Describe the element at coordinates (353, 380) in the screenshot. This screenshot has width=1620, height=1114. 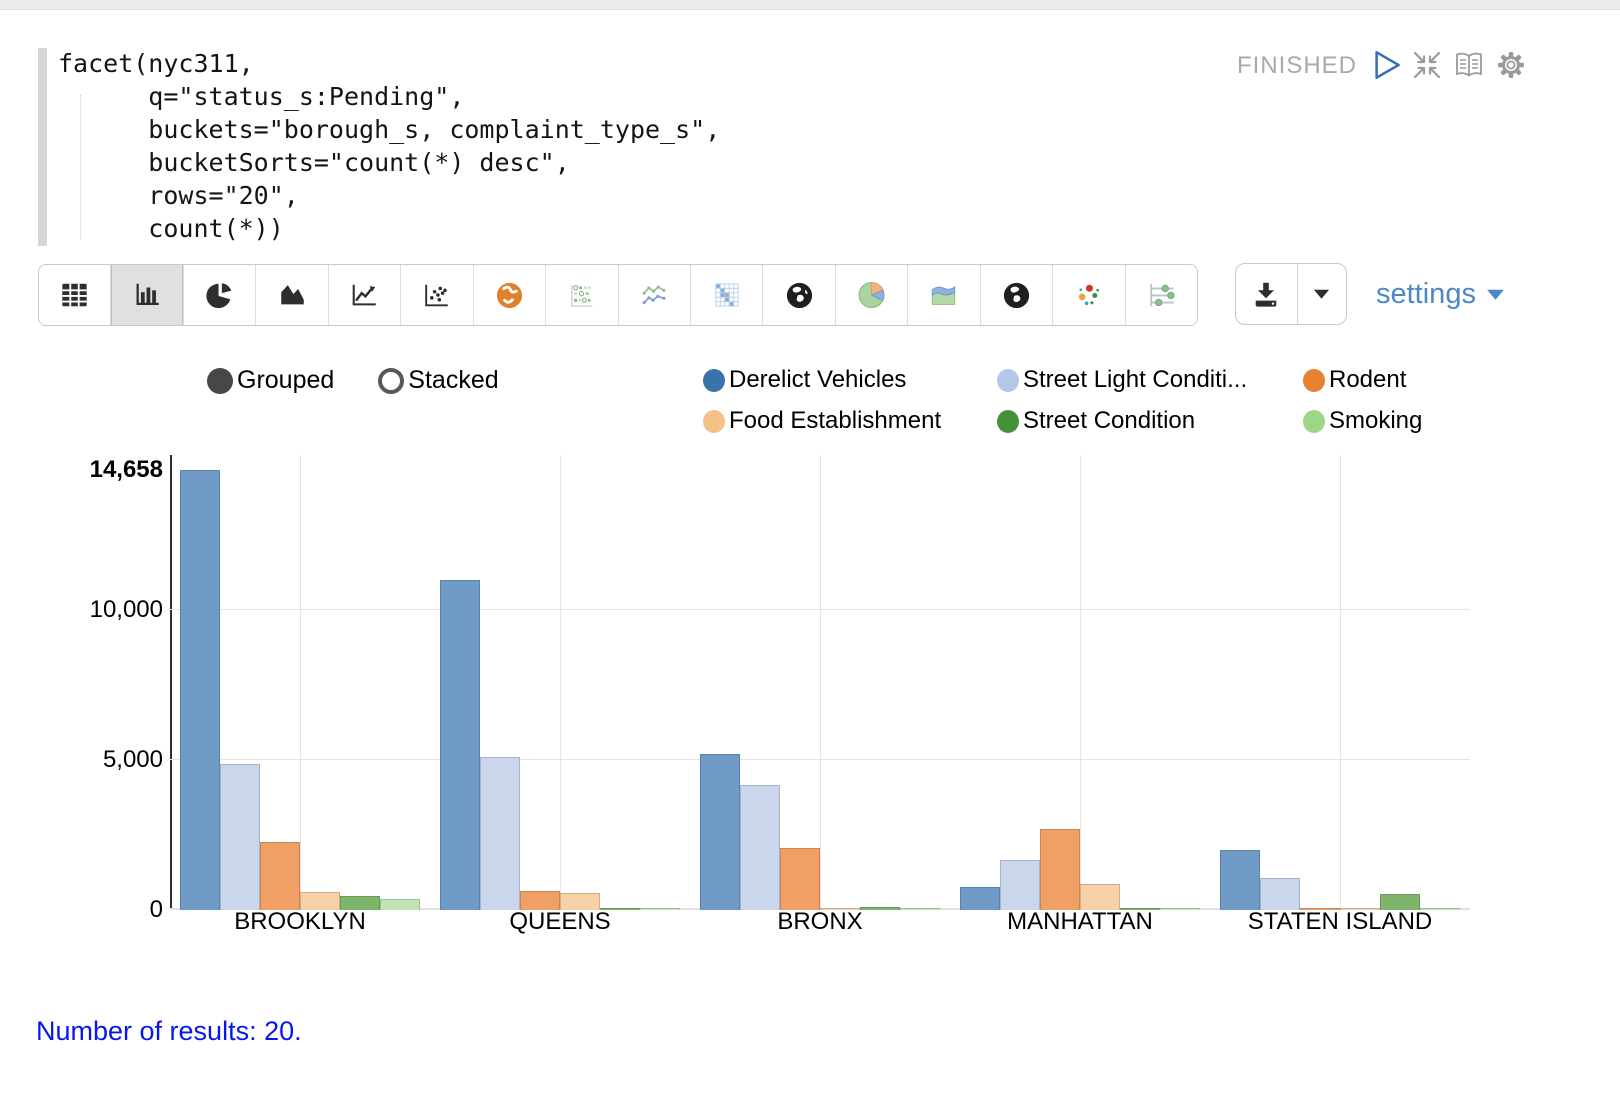
I see `bar-mode-controls: Grouped Stacked` at that location.